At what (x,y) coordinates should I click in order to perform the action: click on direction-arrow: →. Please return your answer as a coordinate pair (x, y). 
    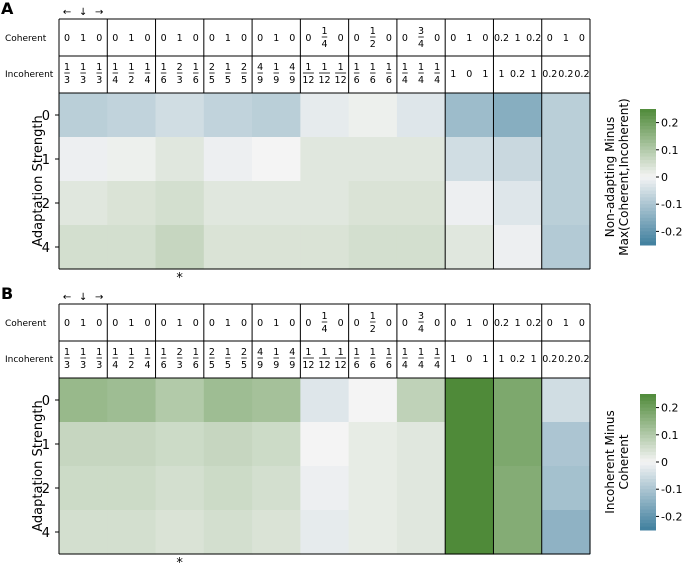
    Looking at the image, I should click on (99, 297).